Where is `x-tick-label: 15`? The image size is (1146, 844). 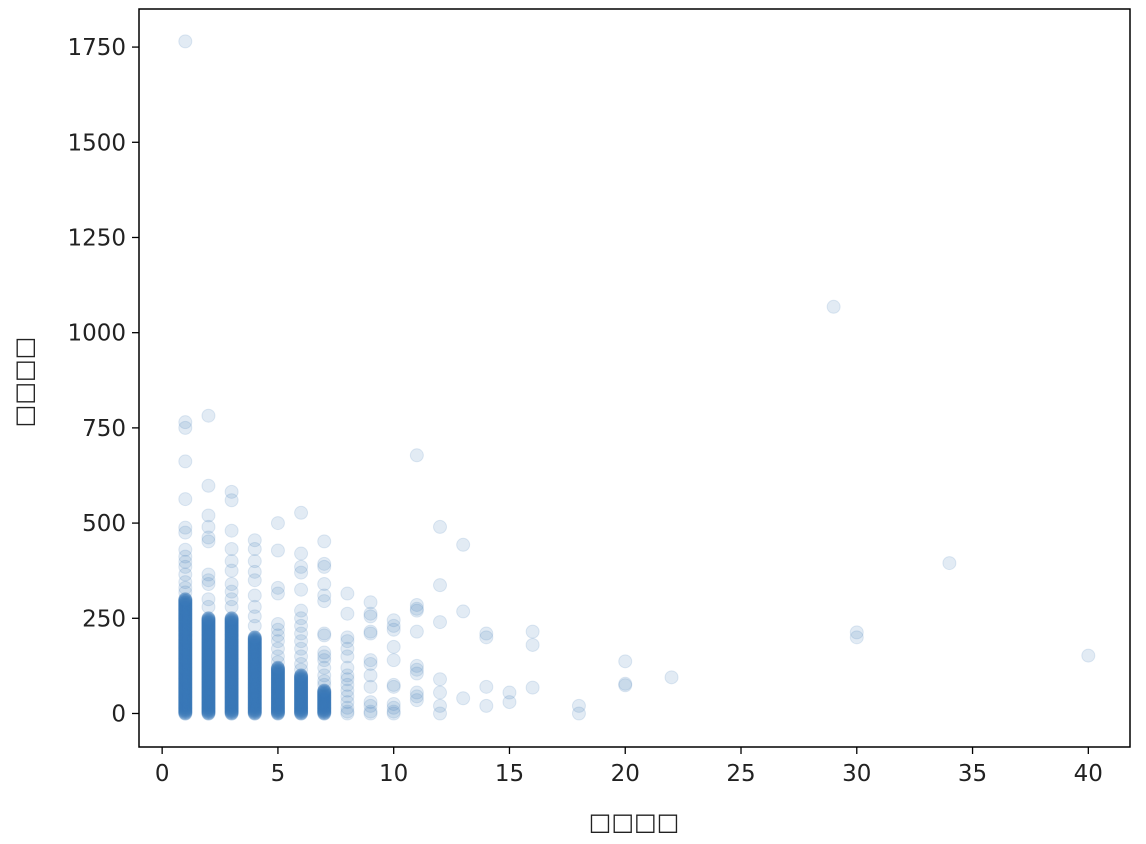 x-tick-label: 15 is located at coordinates (509, 774).